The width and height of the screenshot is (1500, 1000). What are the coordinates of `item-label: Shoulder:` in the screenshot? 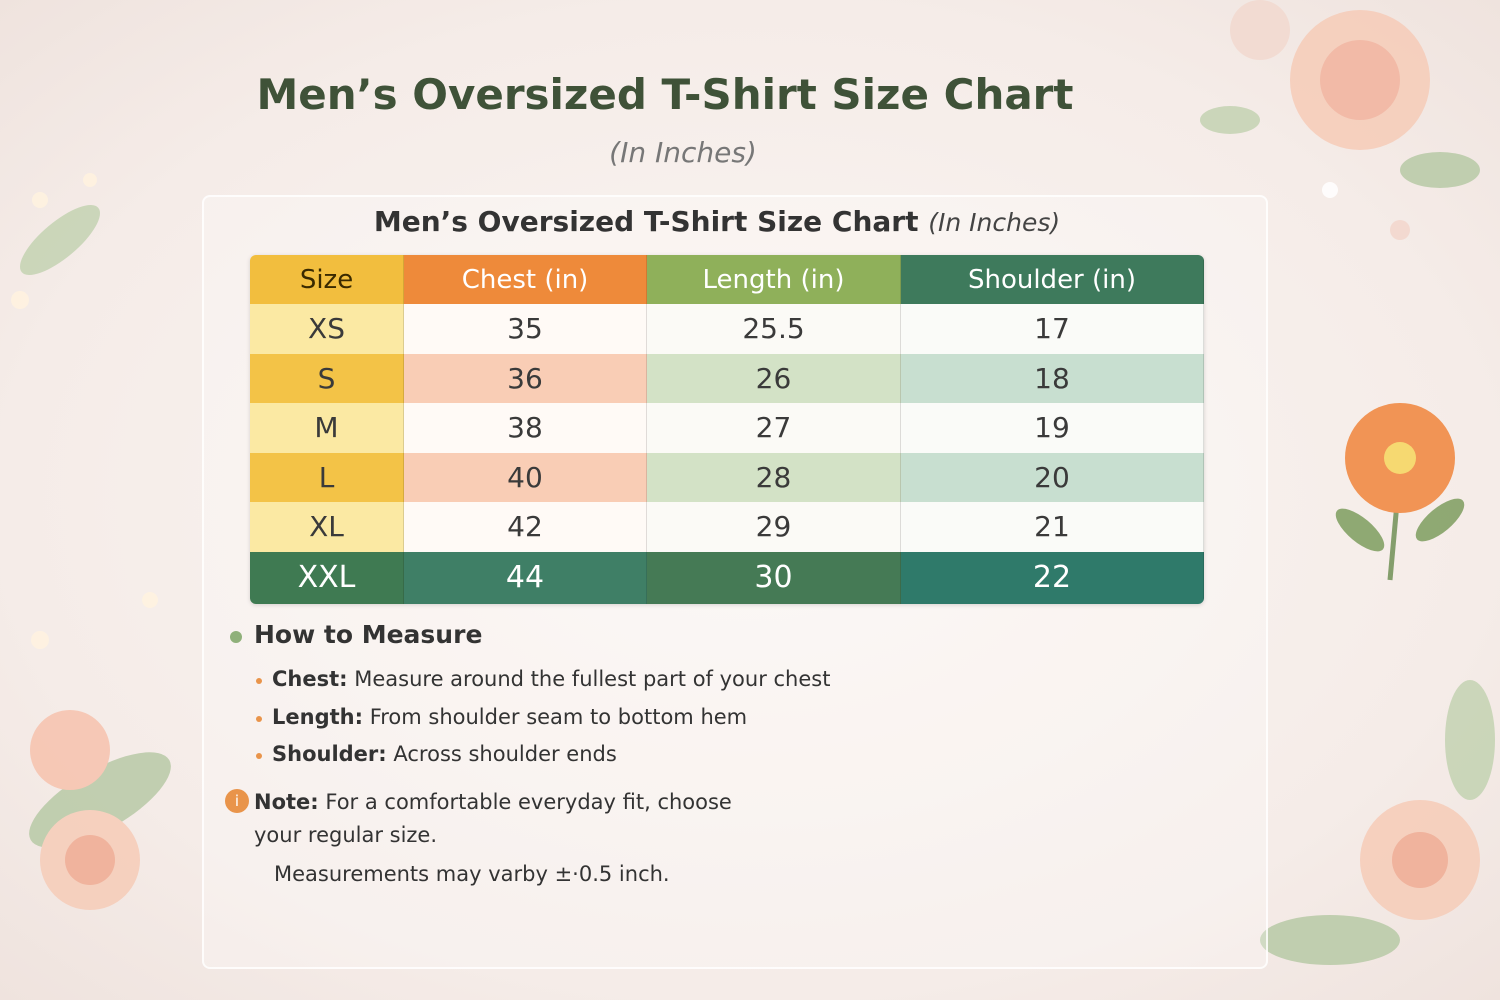 It's located at (329, 754).